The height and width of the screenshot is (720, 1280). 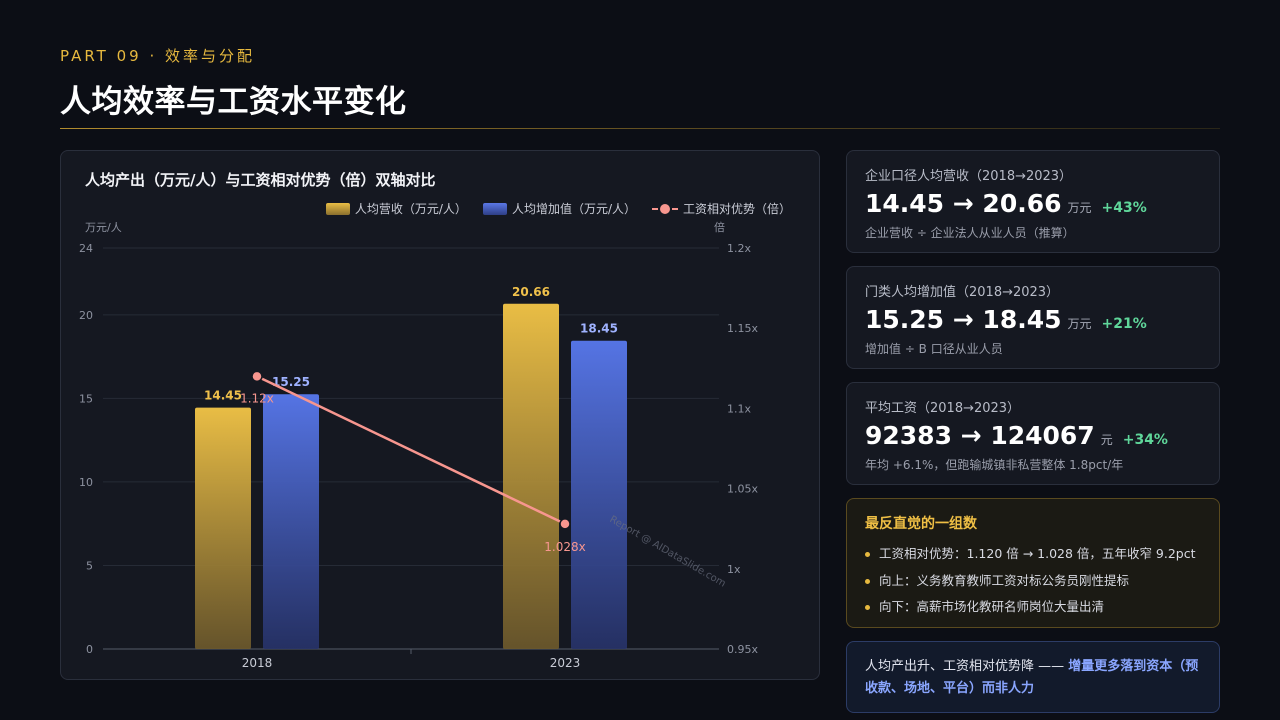 What do you see at coordinates (734, 569) in the screenshot?
I see `right-axis-tick-label: 1x` at bounding box center [734, 569].